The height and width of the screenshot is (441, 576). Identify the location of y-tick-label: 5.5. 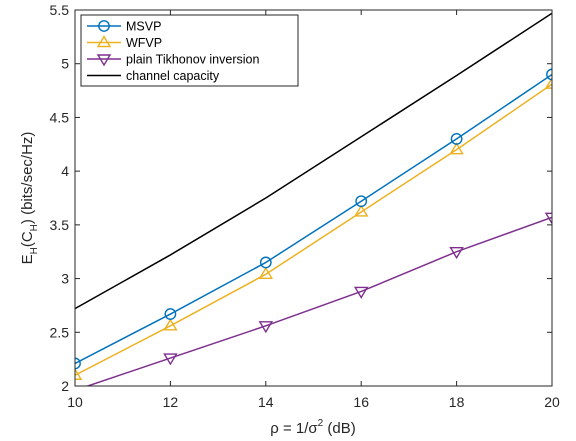
(60, 10).